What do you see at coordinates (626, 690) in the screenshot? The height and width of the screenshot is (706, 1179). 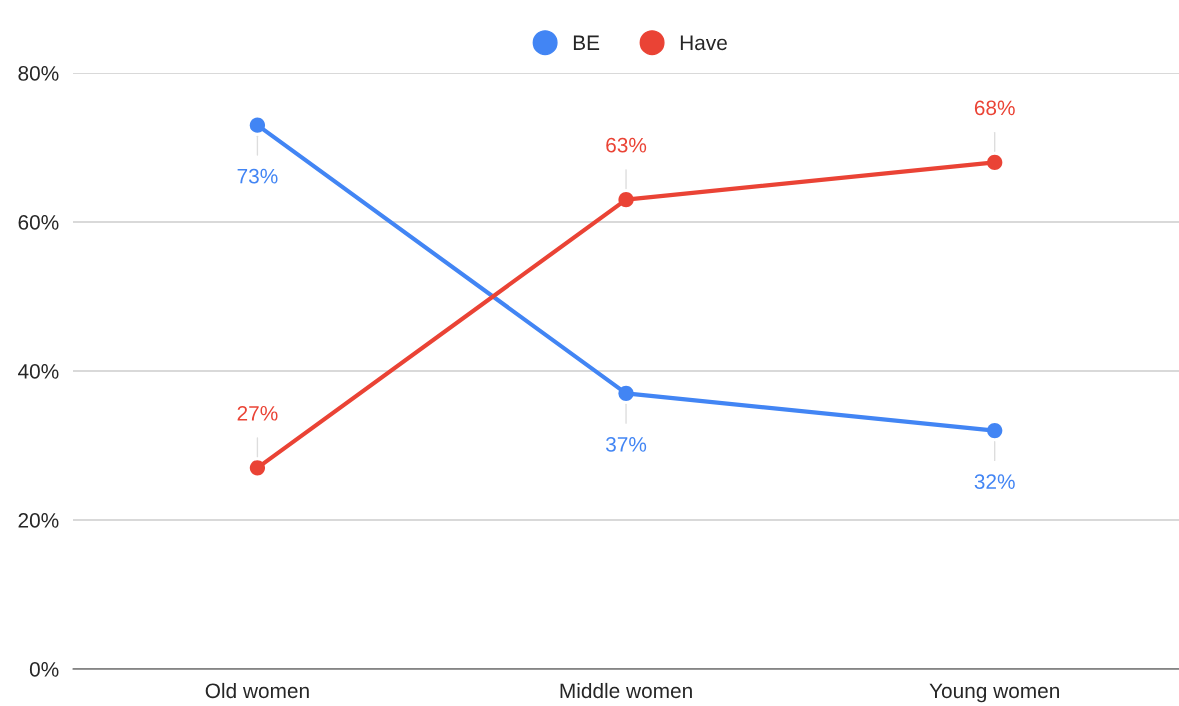 I see `x-tick-label: Middle women` at bounding box center [626, 690].